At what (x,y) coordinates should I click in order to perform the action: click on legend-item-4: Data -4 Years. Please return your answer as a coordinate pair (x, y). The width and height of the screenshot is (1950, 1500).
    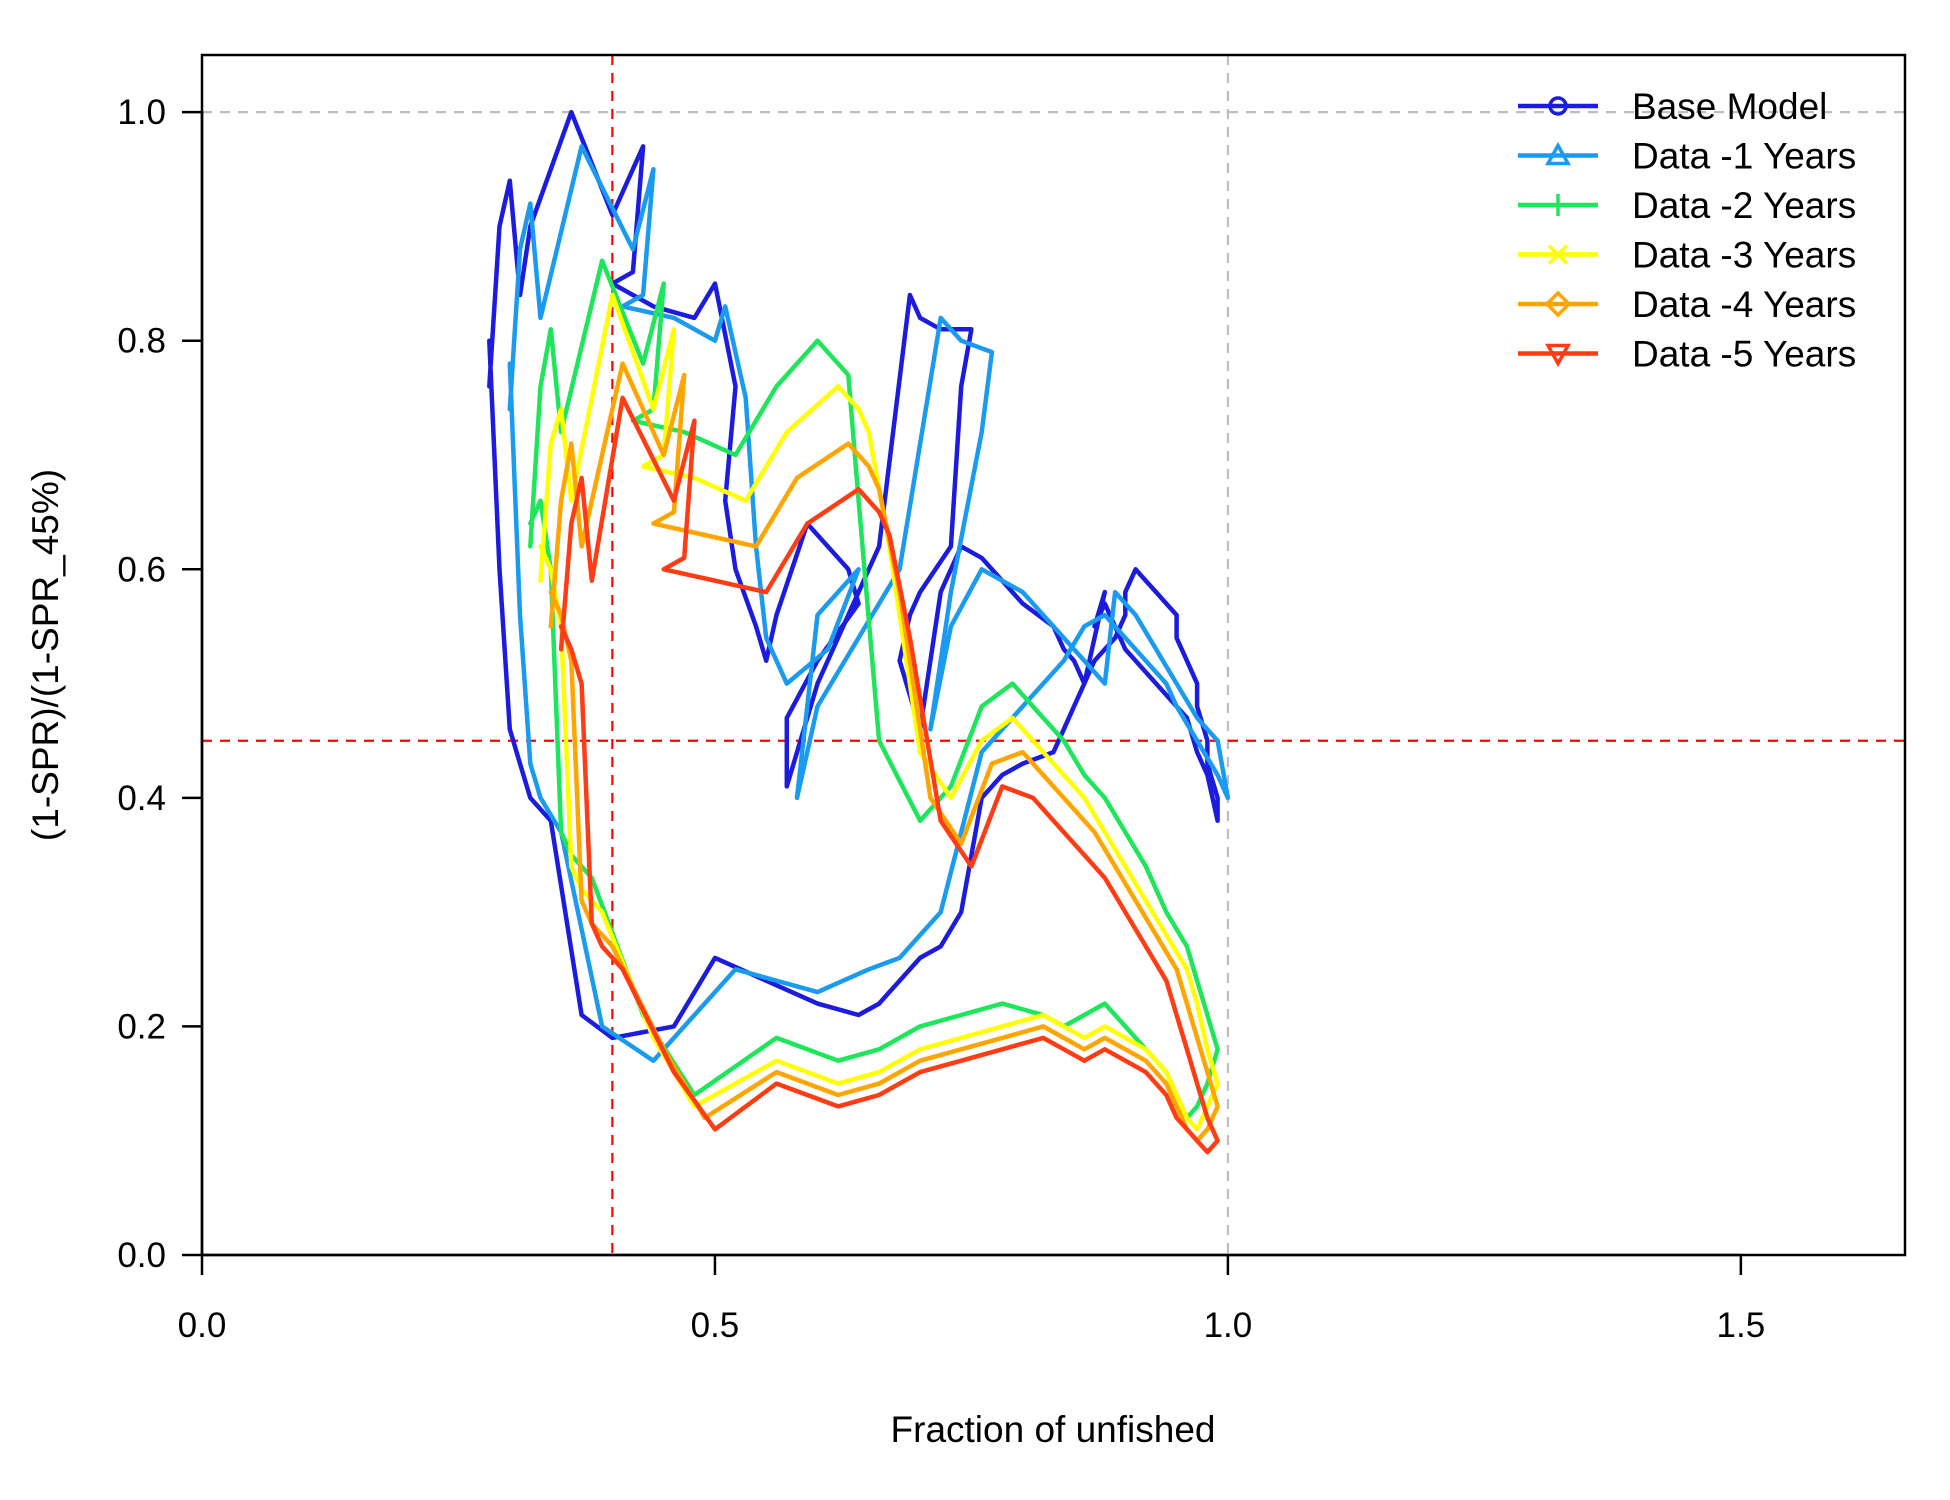
    Looking at the image, I should click on (1687, 304).